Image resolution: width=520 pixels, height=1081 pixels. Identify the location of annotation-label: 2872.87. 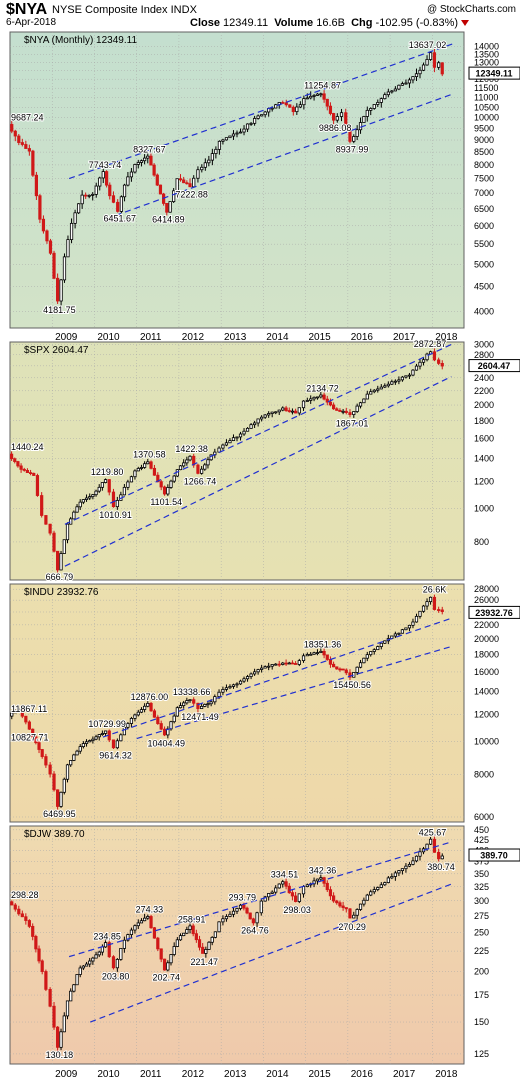
(430, 344).